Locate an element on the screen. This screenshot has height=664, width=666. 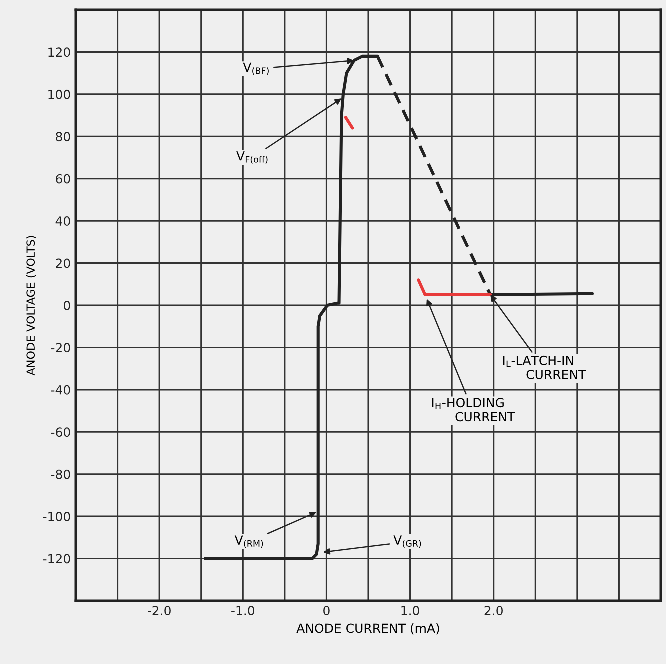
annotation: I$_{H}$-HOLDING CURRENT is located at coordinates (474, 410).